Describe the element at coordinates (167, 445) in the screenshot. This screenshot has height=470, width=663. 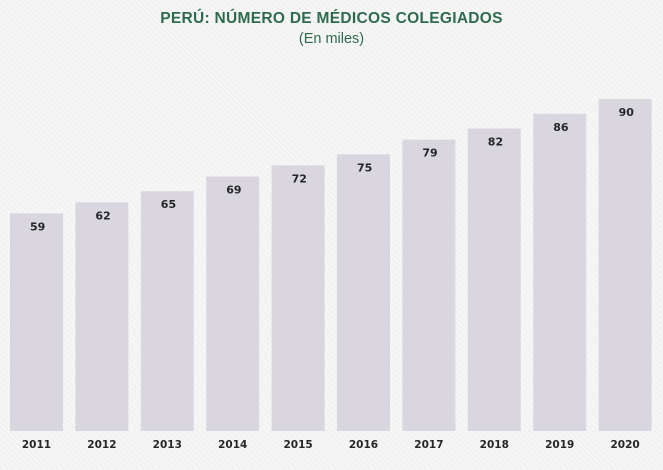
I see `x-tick-label-2013: 2013` at that location.